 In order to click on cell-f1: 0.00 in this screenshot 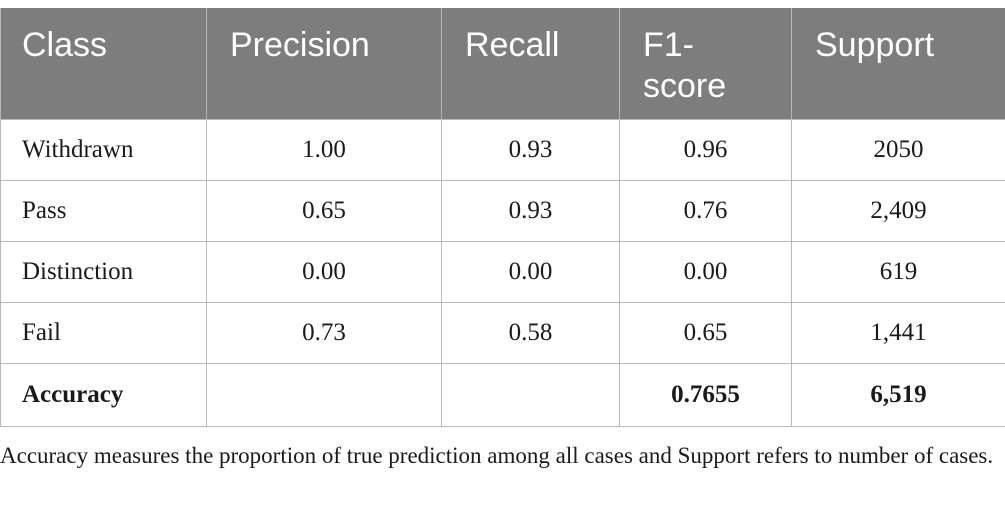, I will do `click(705, 272)`.